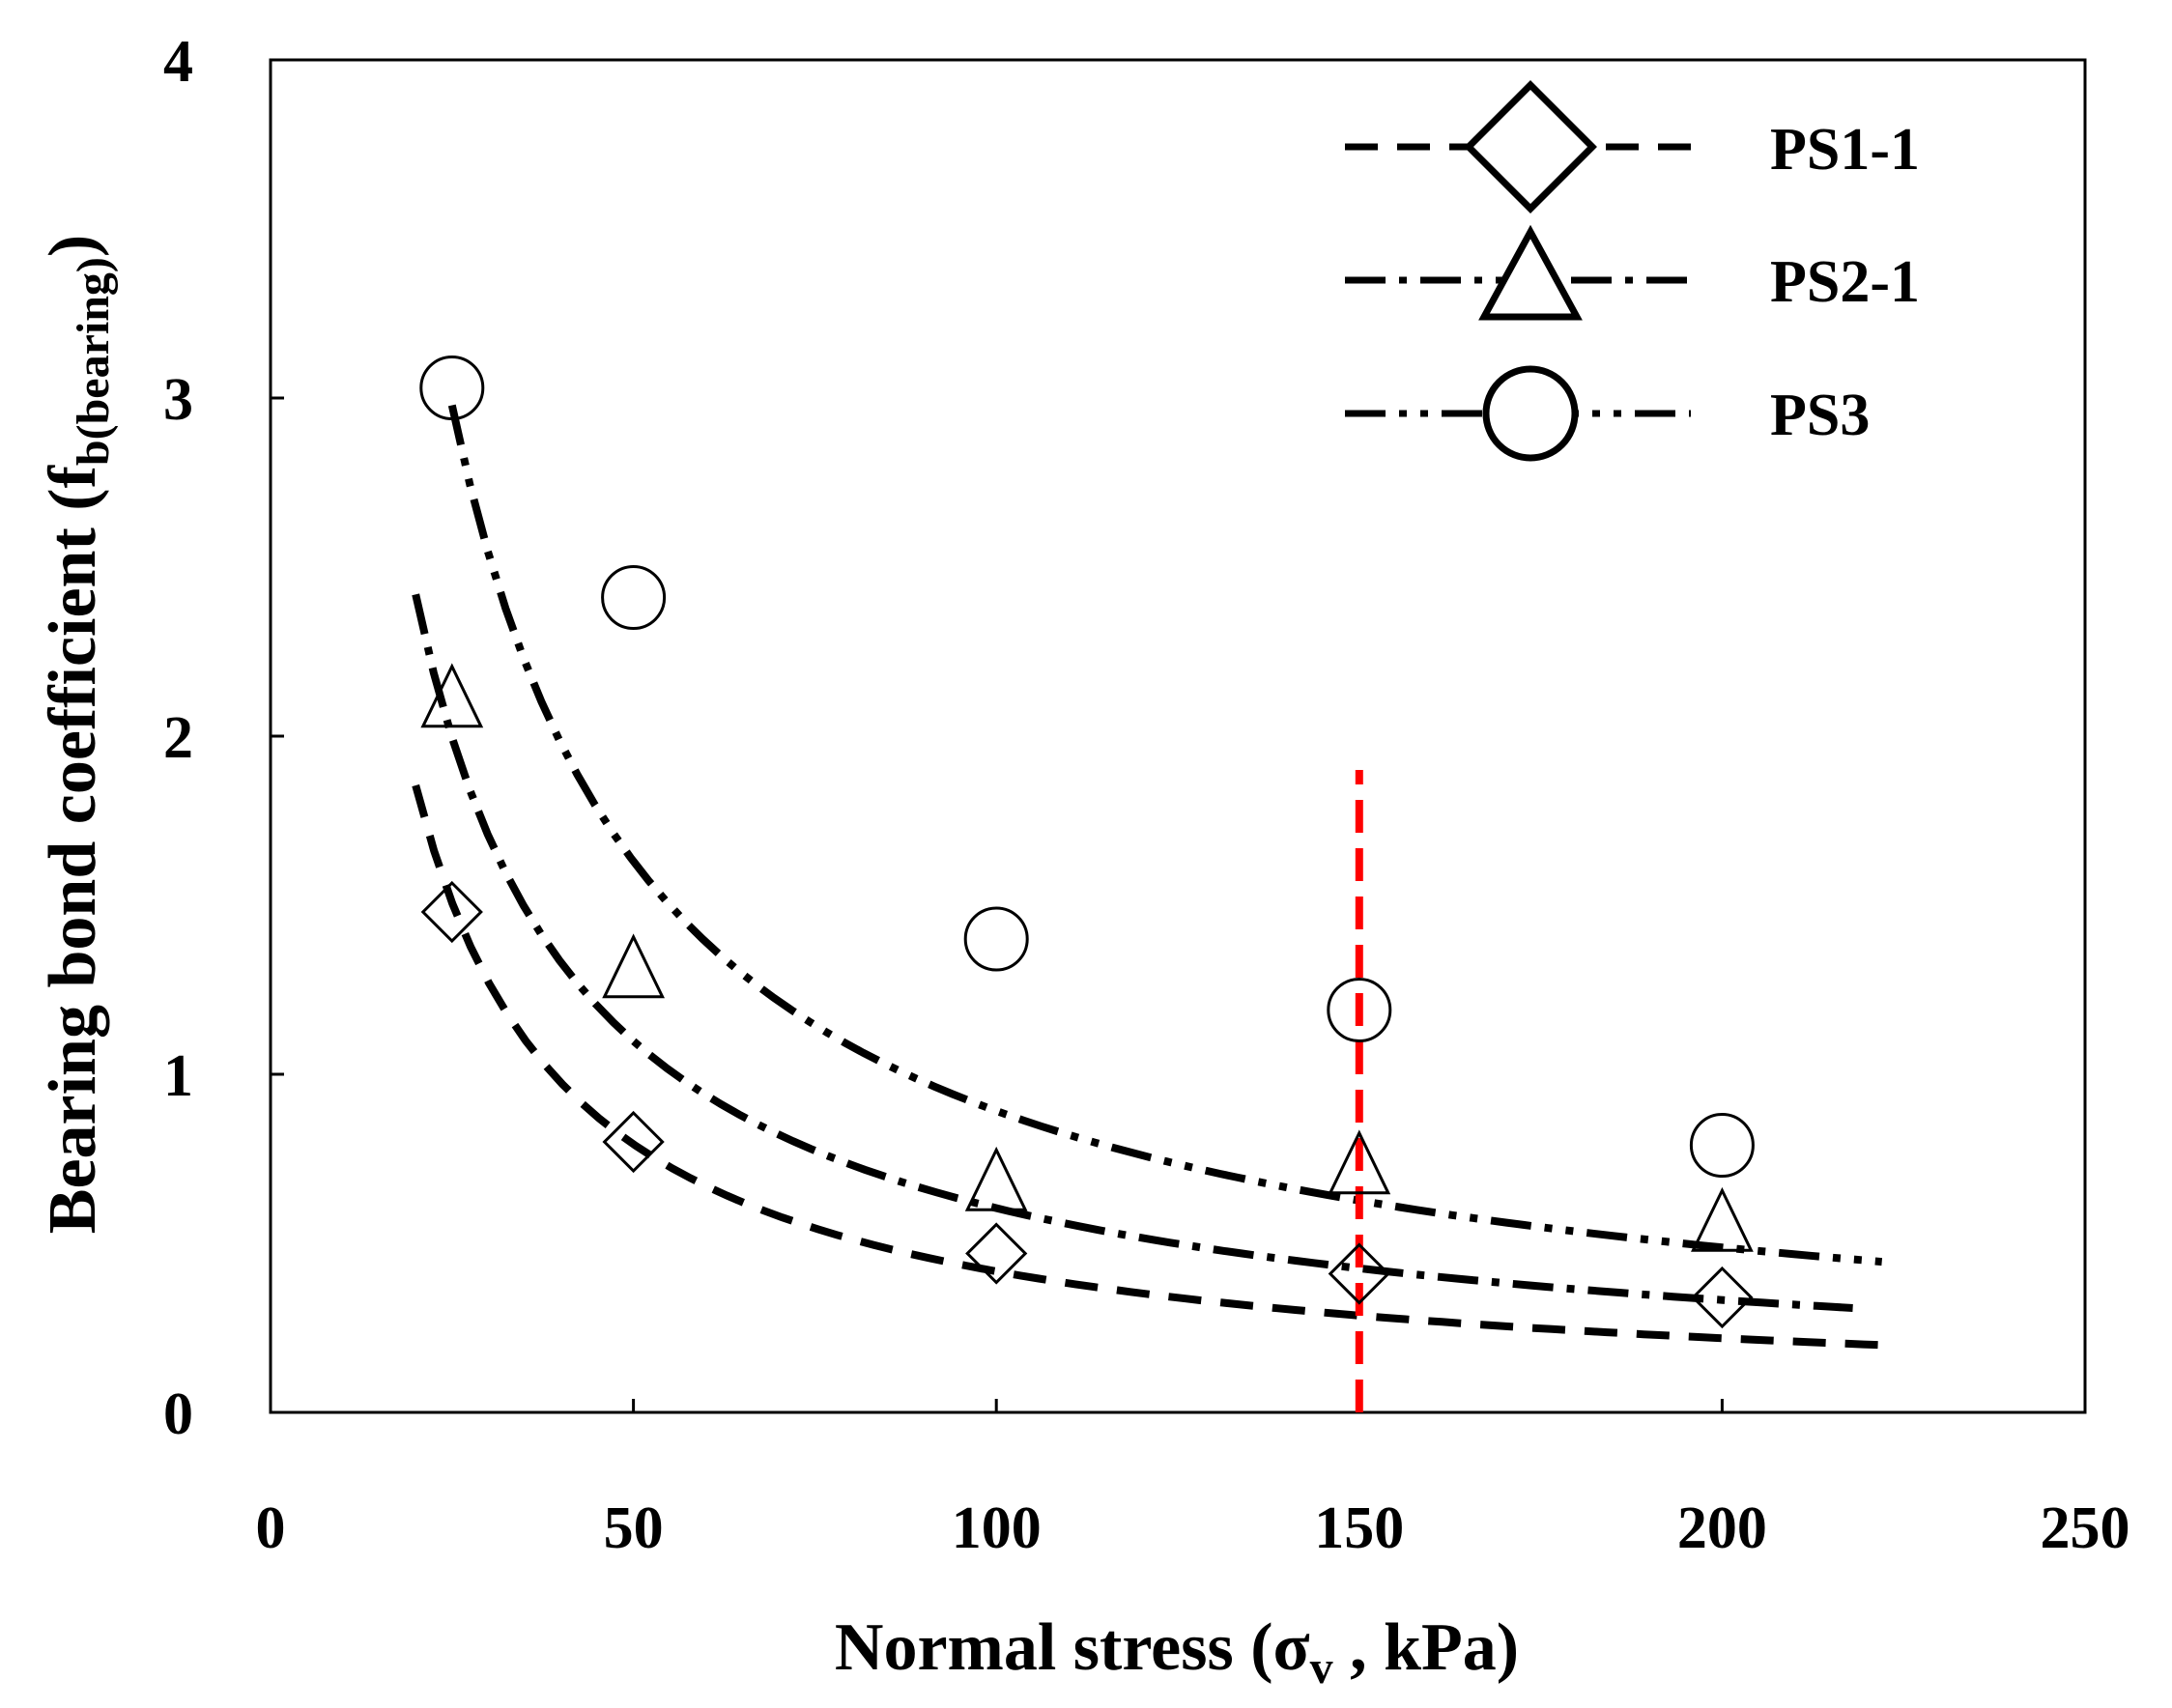 The image size is (2172, 1708). Describe the element at coordinates (1722, 1528) in the screenshot. I see `x-tick-label: 200` at that location.